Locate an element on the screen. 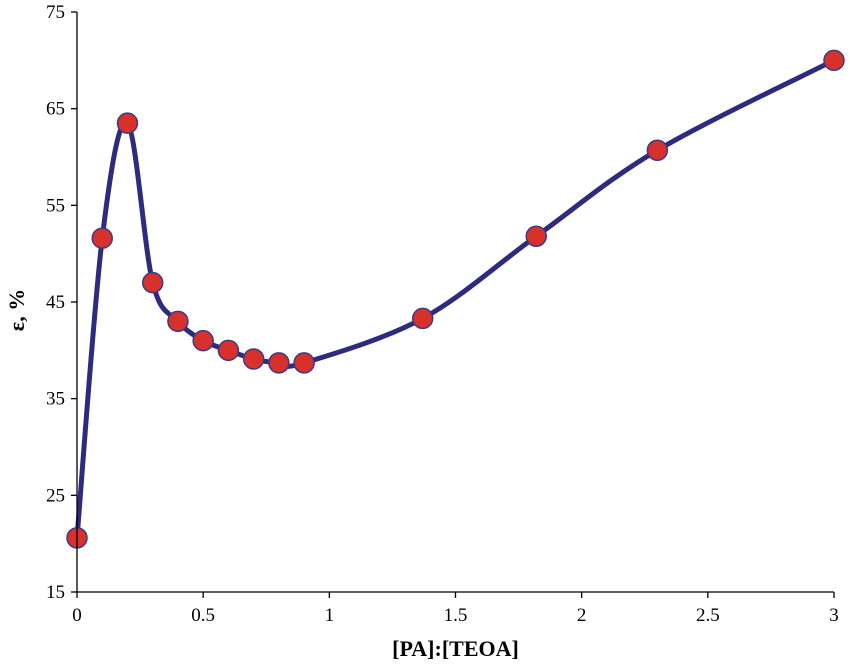 This screenshot has height=665, width=850. y-tick-label: 25 is located at coordinates (55, 495).